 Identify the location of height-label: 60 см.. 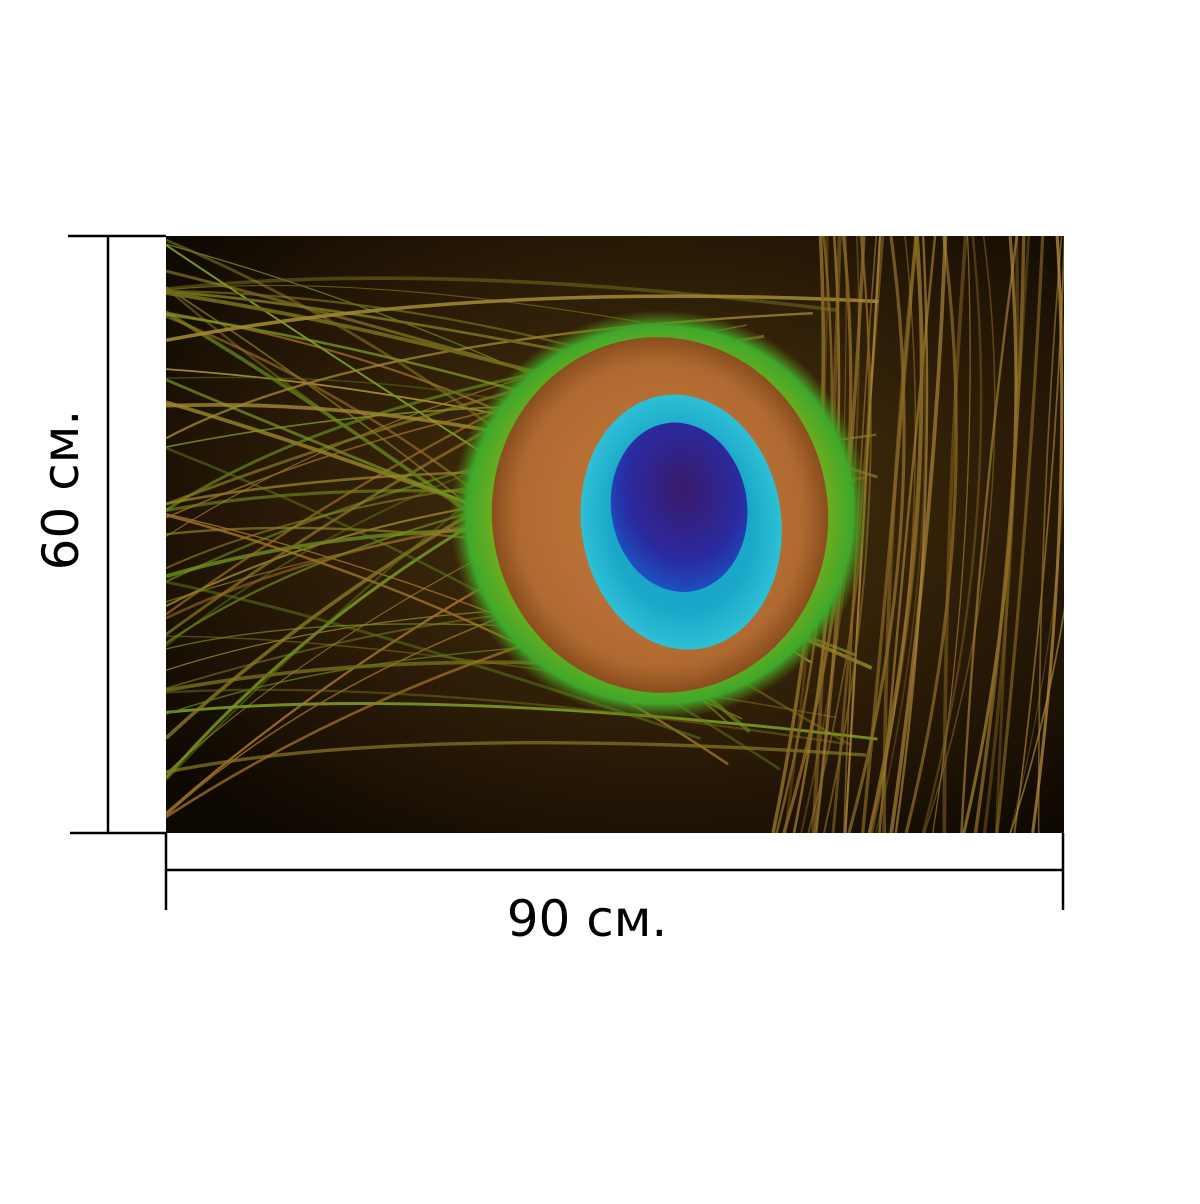
(61, 490).